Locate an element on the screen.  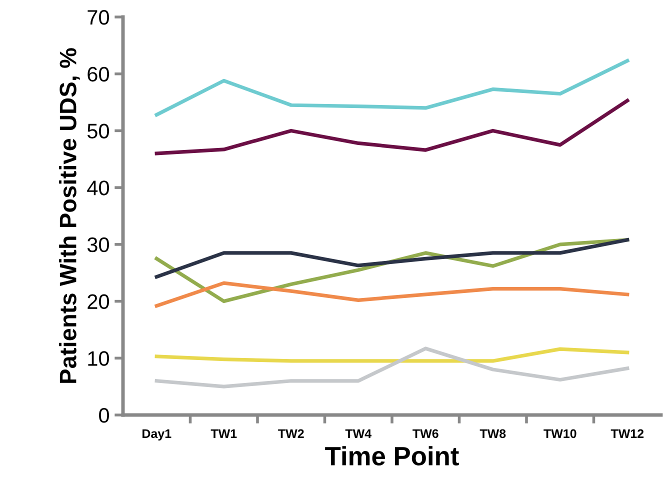
x-tick-label: TW8 is located at coordinates (493, 433).